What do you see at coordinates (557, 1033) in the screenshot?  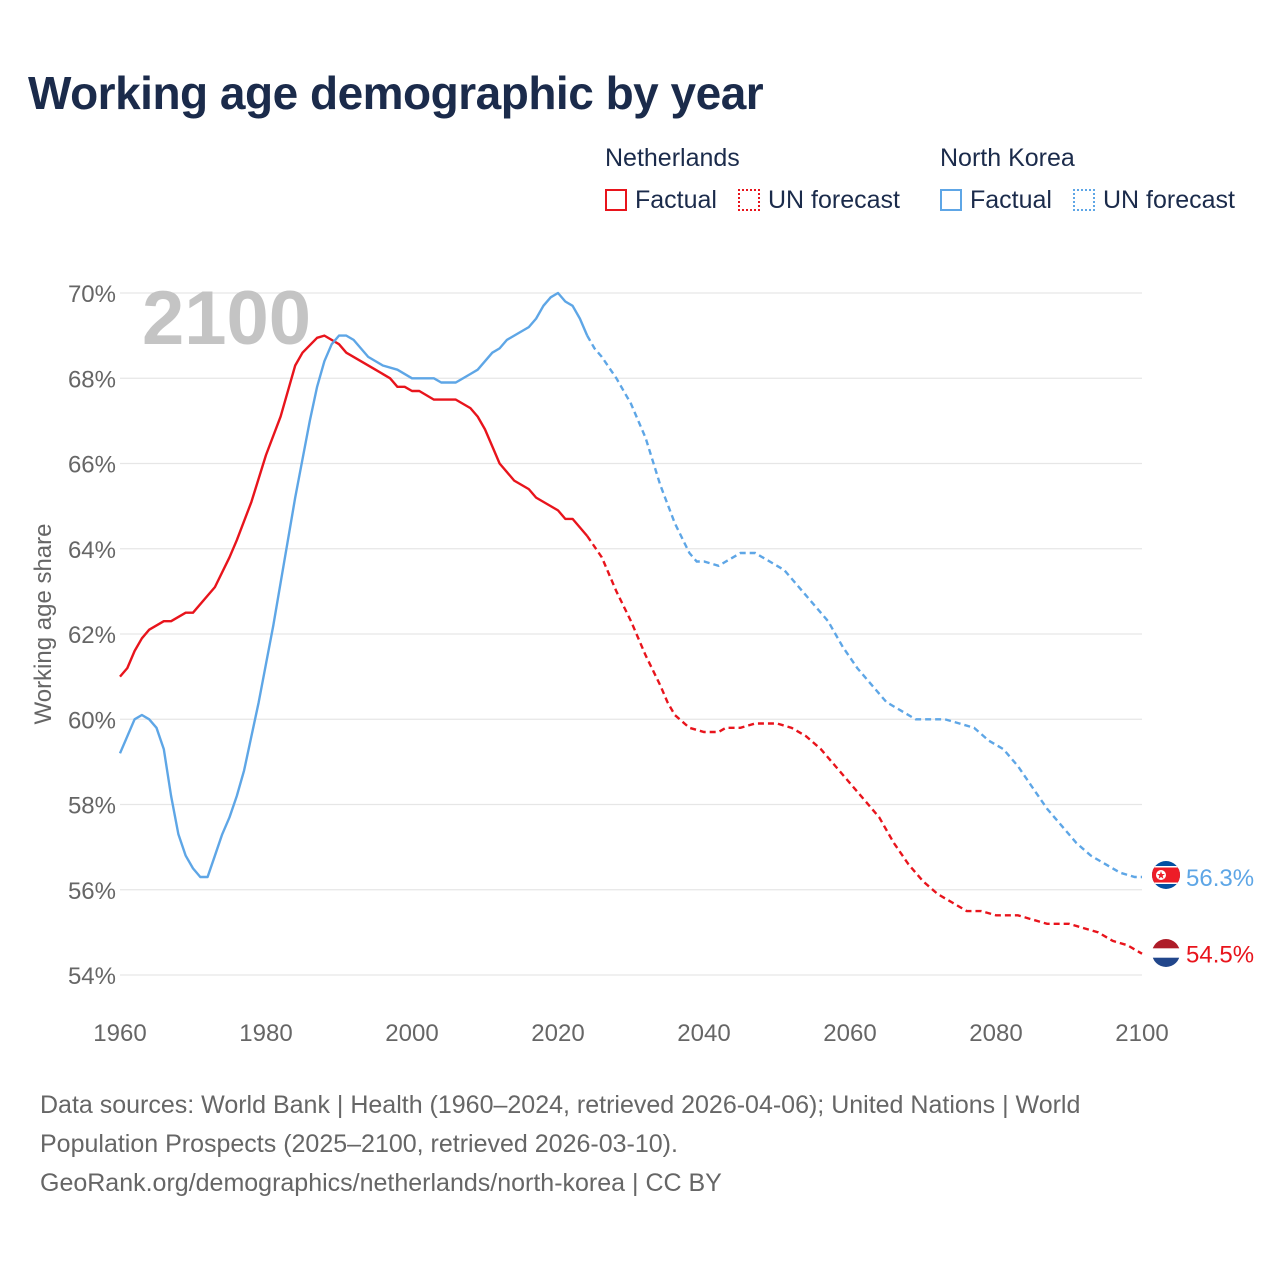 I see `x-tick-label: 2020` at bounding box center [557, 1033].